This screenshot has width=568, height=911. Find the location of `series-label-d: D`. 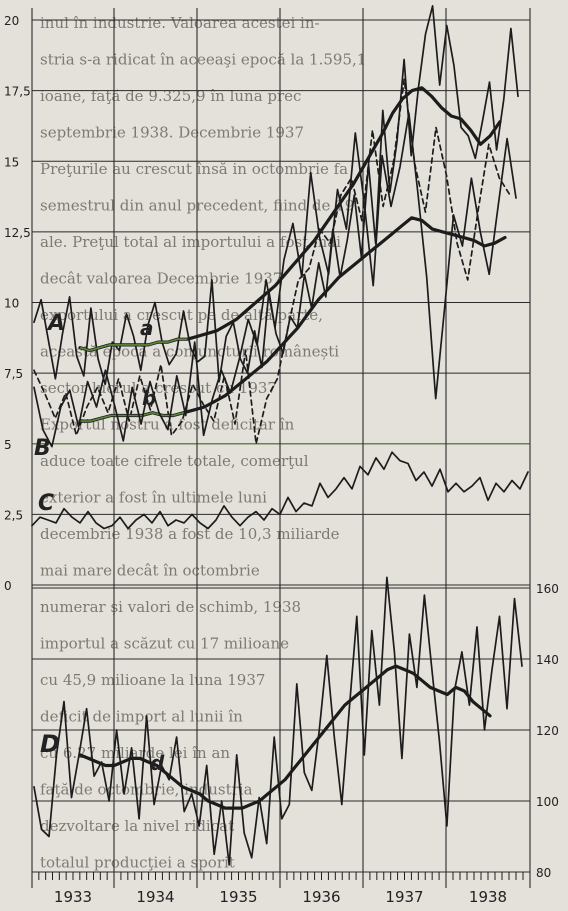

series-label-d: D is located at coordinates (50, 744).